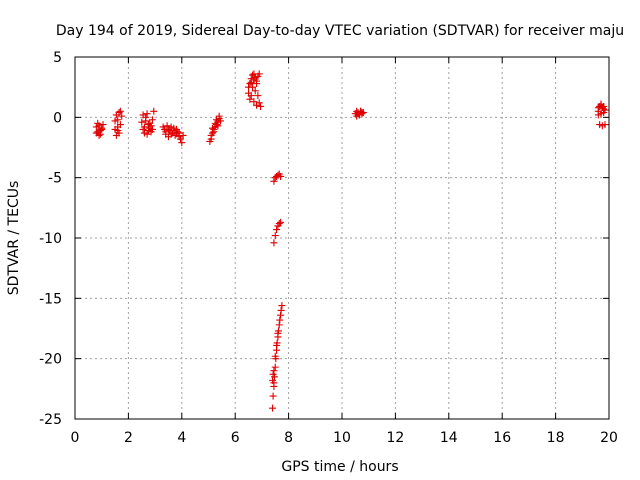 This screenshot has width=640, height=480. I want to click on x-tick-label: 8, so click(288, 438).